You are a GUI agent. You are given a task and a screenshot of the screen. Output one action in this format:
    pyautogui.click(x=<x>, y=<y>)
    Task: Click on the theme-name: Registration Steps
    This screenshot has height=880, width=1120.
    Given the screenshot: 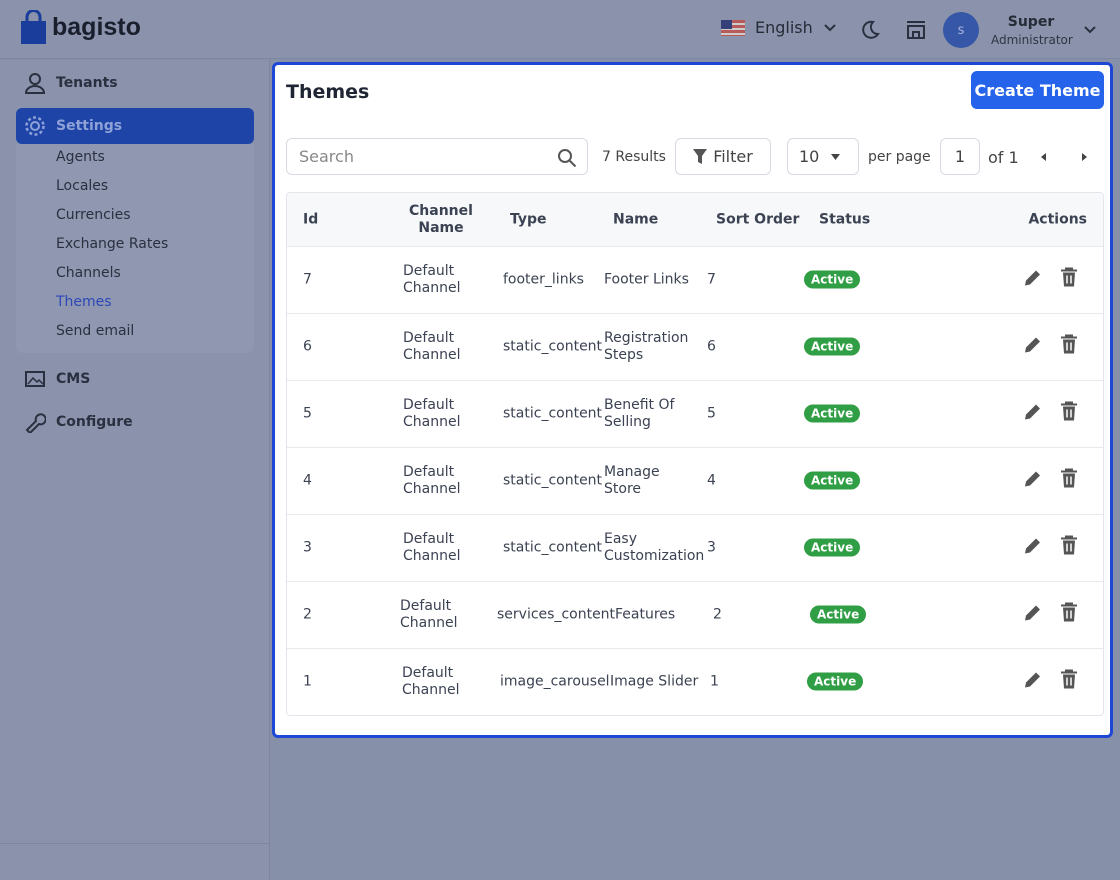 What is the action you would take?
    pyautogui.click(x=646, y=346)
    